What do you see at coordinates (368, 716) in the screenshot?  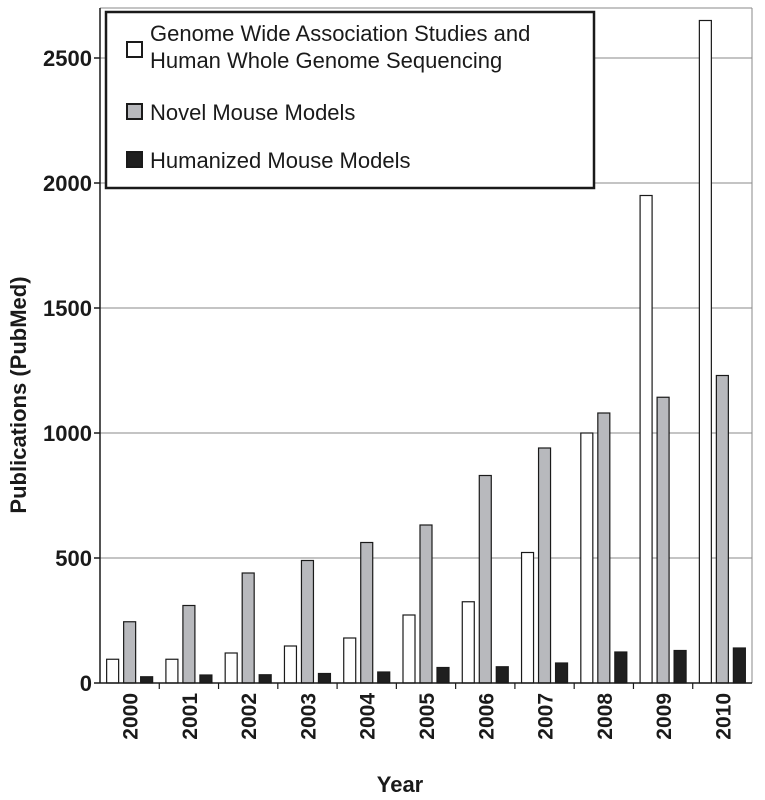 I see `x-tick-label: 2004` at bounding box center [368, 716].